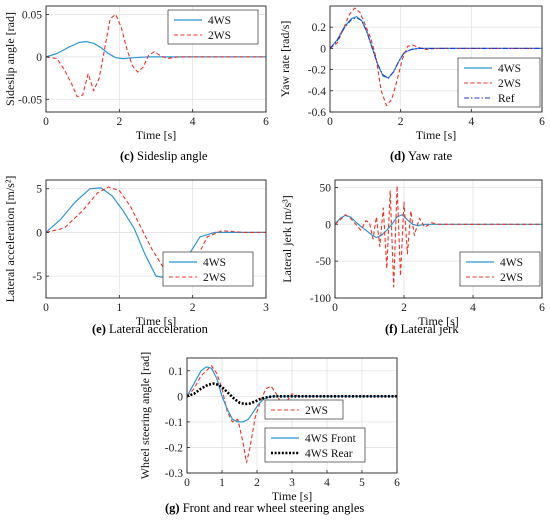  I want to click on caption-text: Yaw rate, so click(430, 156).